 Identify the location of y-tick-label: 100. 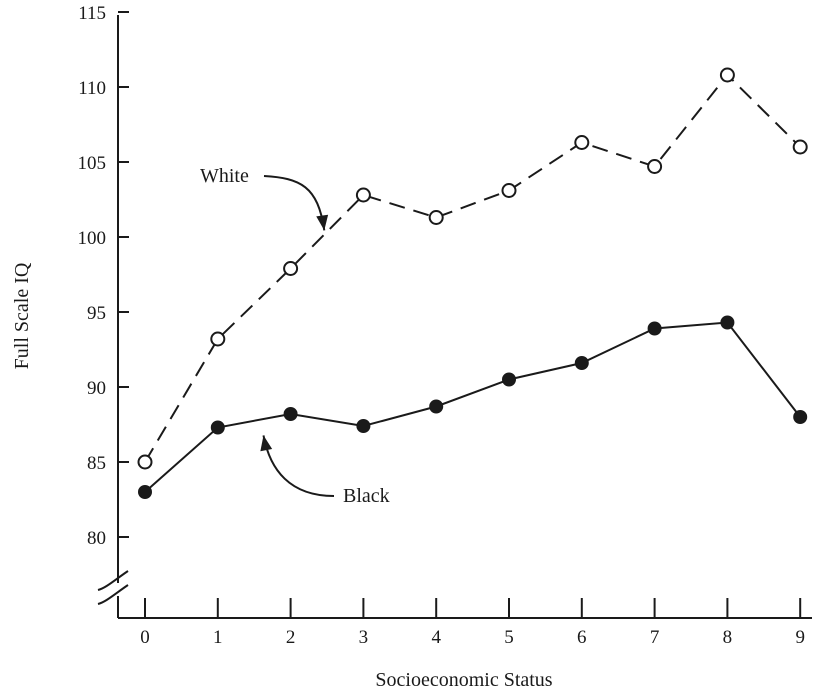
(92, 238).